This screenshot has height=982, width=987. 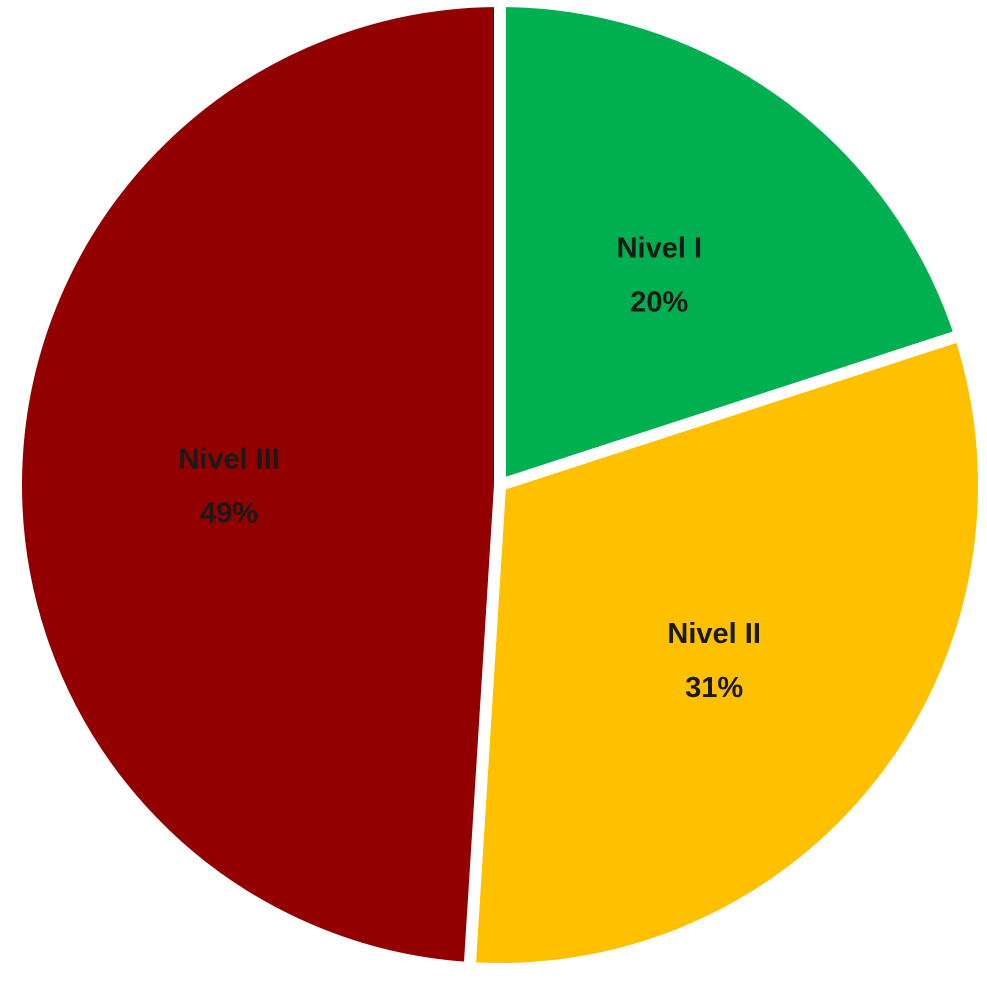 I want to click on slice-percent-2: 31%, so click(x=714, y=688).